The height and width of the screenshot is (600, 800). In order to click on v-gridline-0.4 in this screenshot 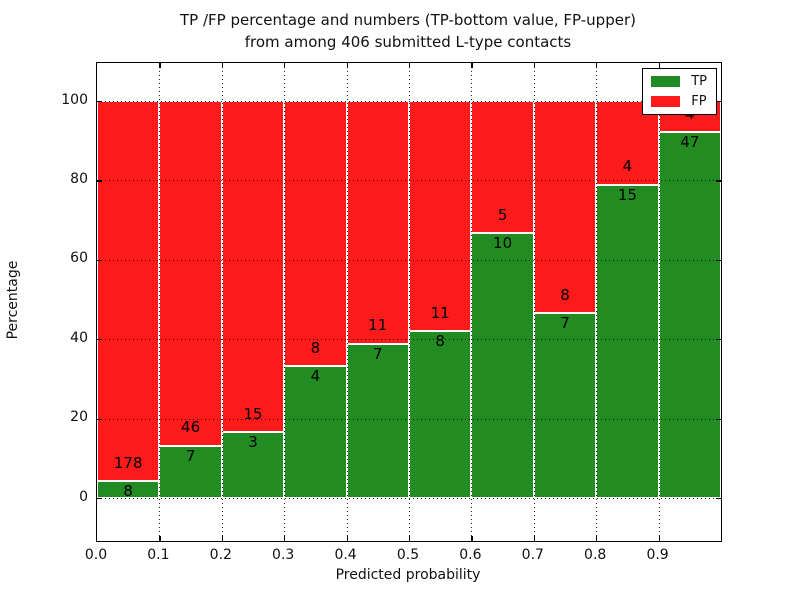, I will do `click(347, 302)`.